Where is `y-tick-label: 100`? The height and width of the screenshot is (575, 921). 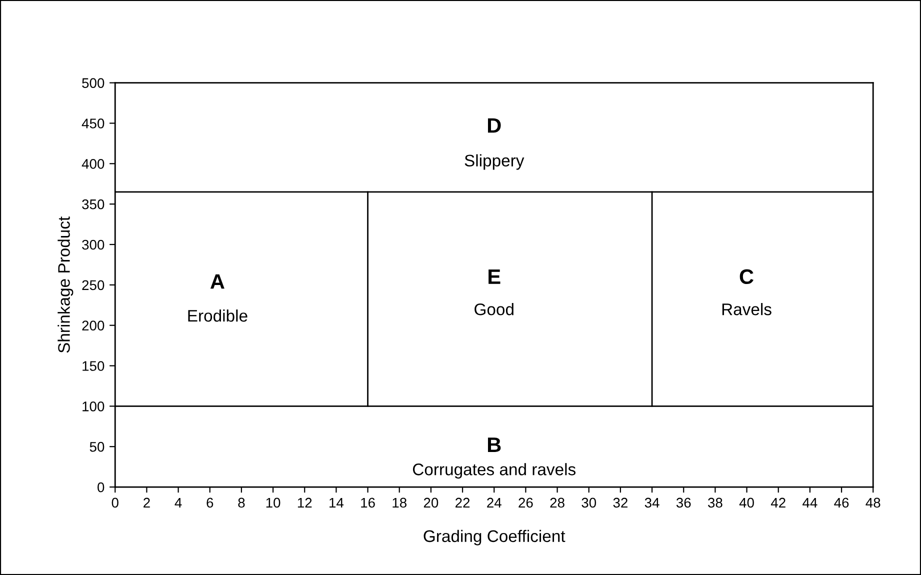 y-tick-label: 100 is located at coordinates (93, 407).